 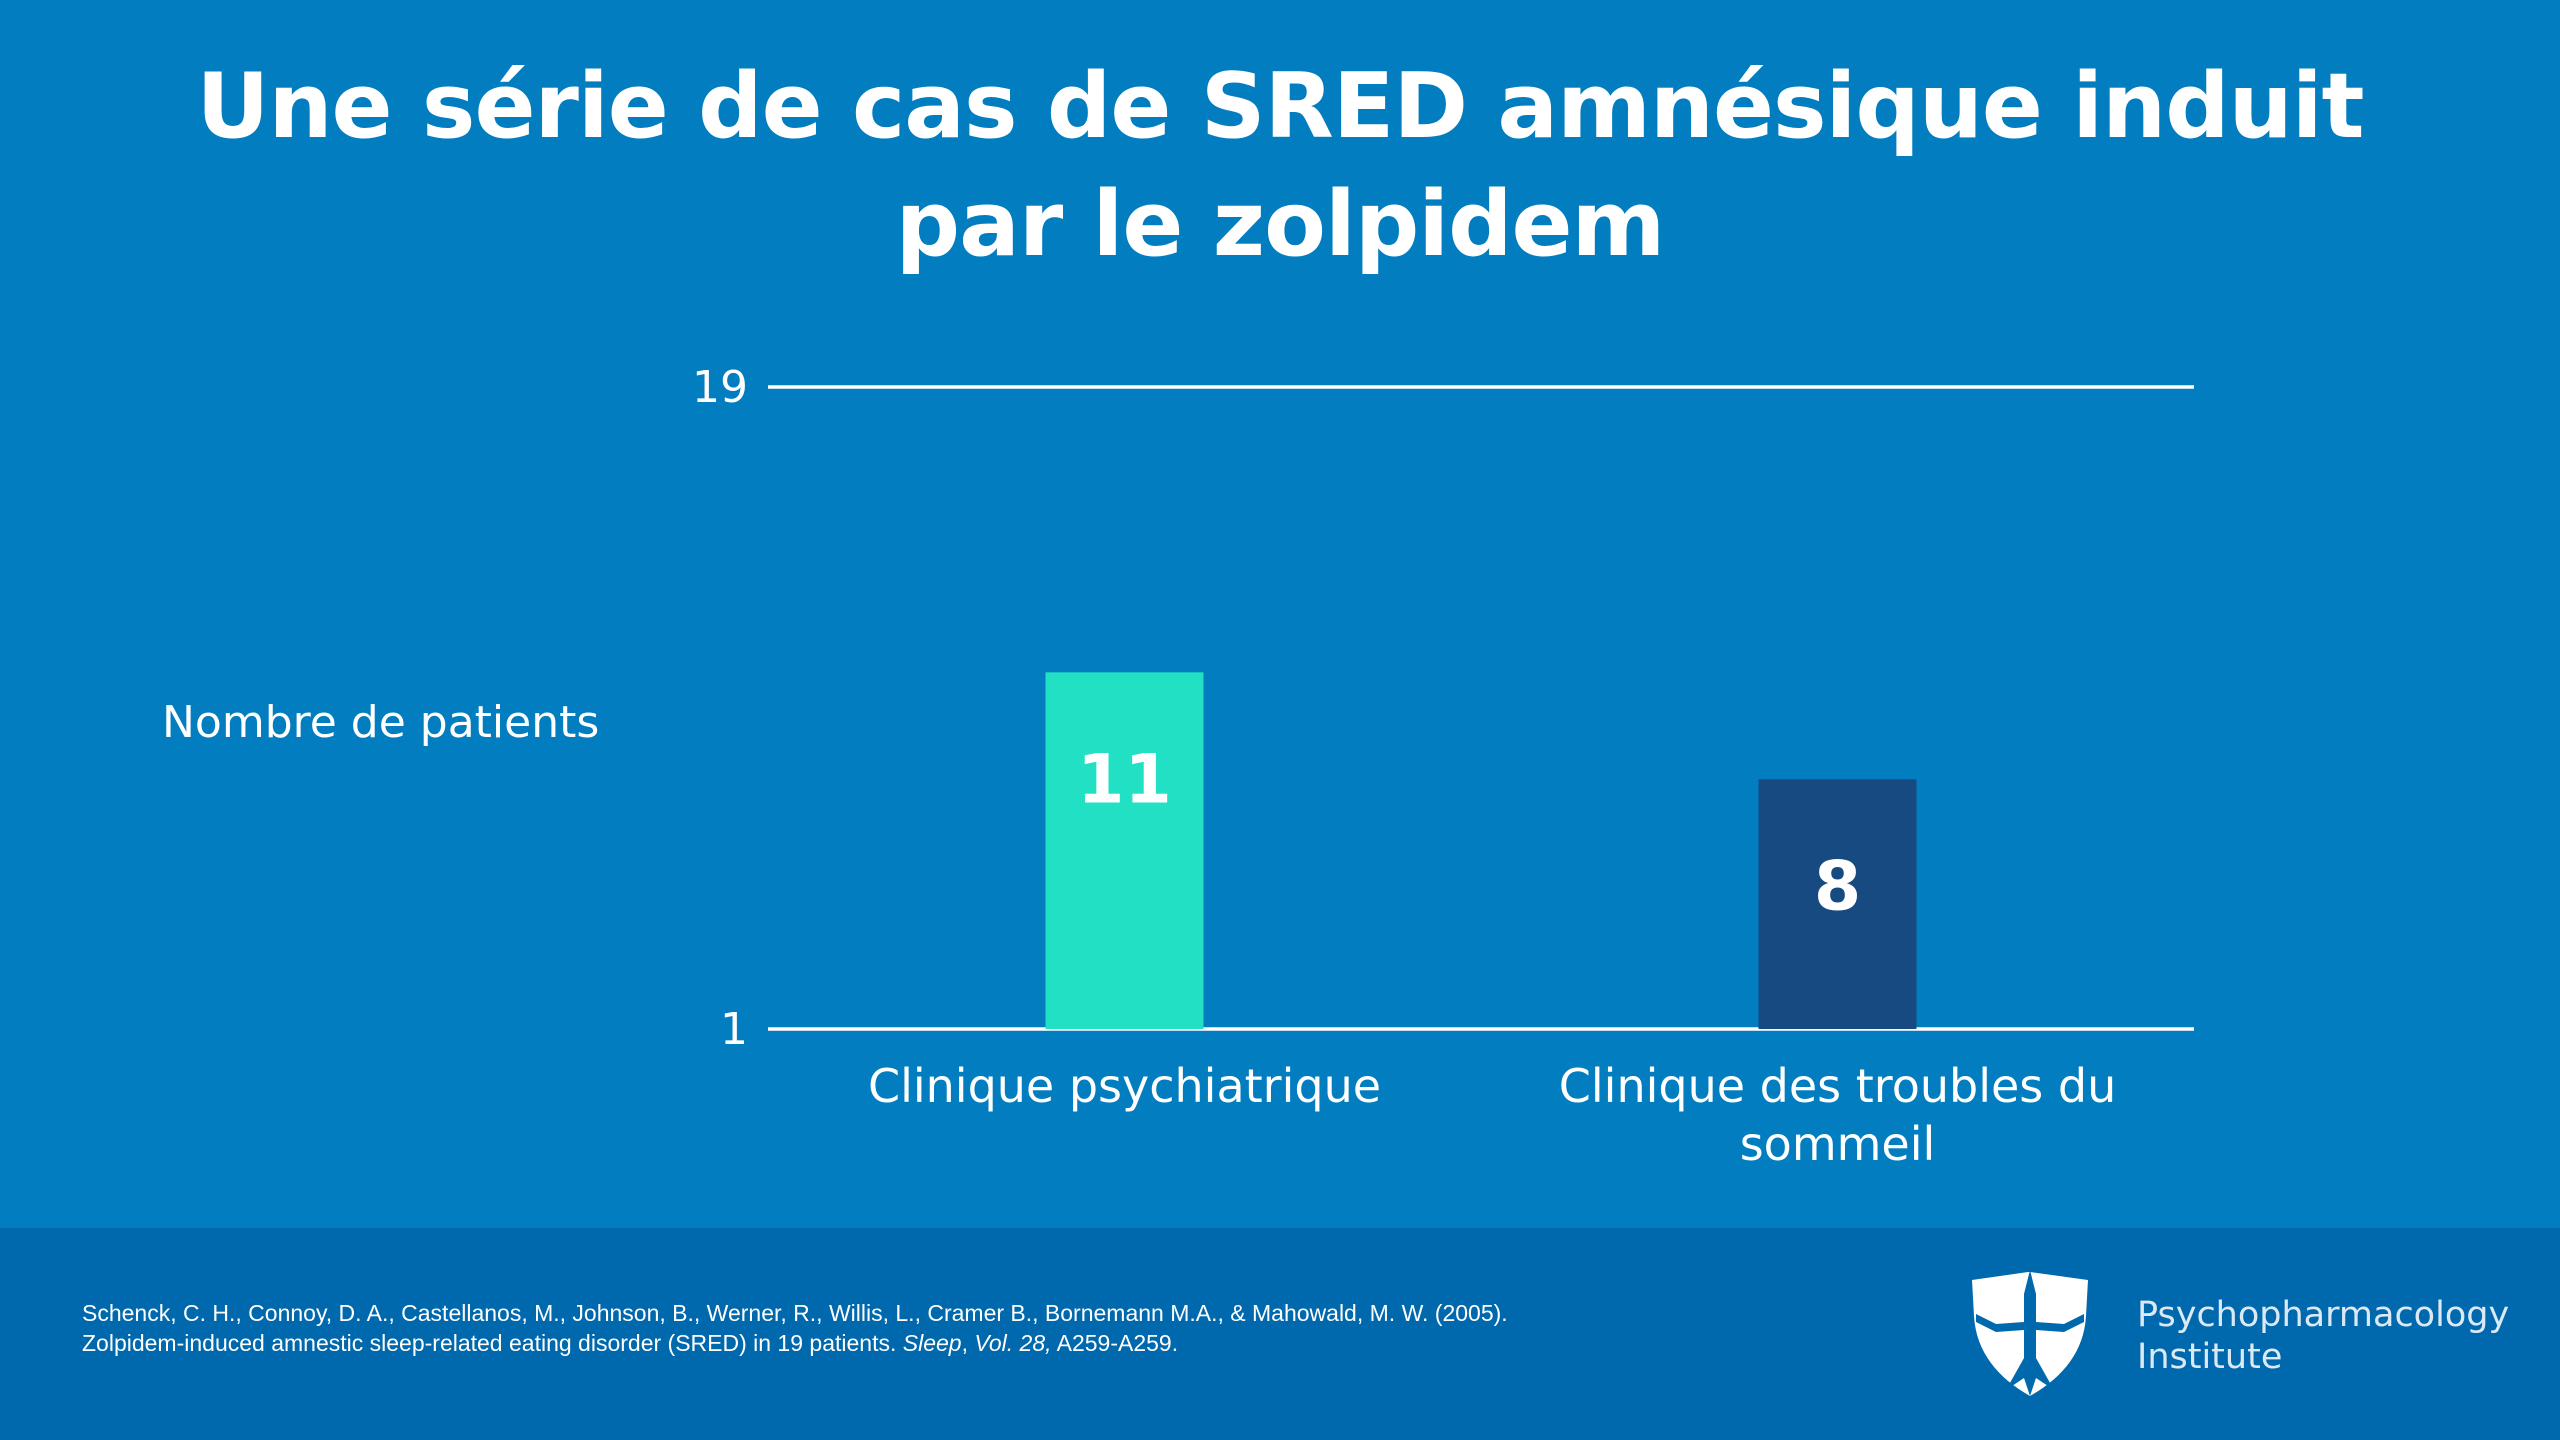 I want to click on y-tick-label: 19, so click(x=720, y=387).